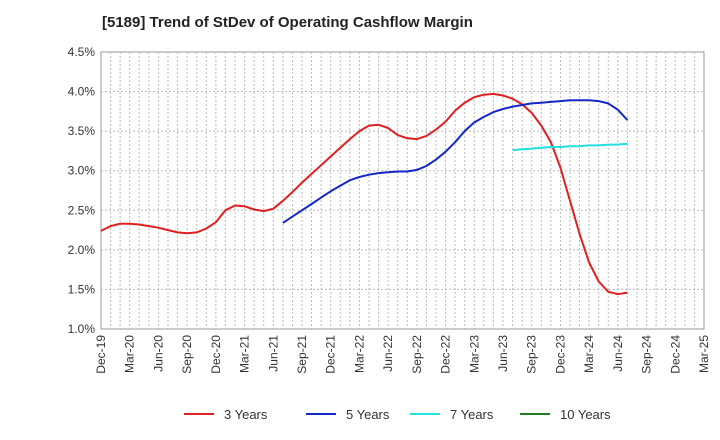  What do you see at coordinates (359, 354) in the screenshot?
I see `x-tick-label: Mar-22` at bounding box center [359, 354].